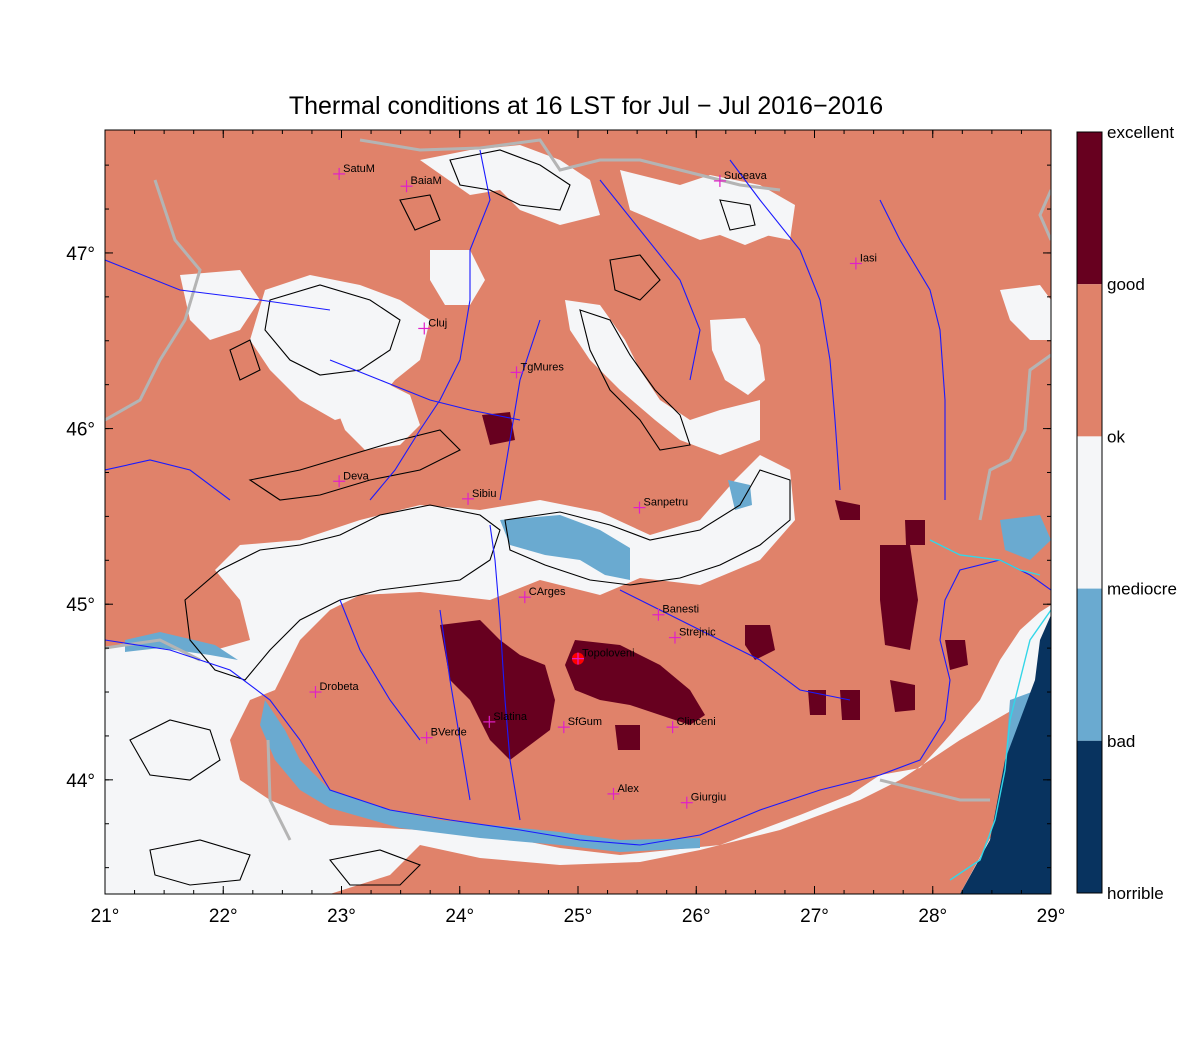 The width and height of the screenshot is (1200, 1050). I want to click on city-marker: Cluj, so click(432, 326).